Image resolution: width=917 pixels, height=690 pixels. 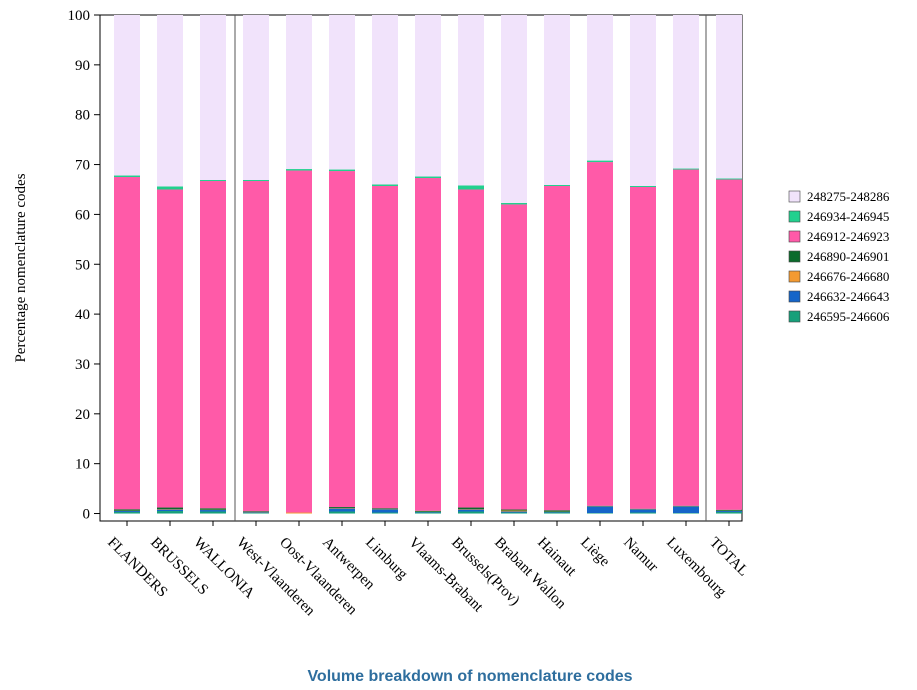 I want to click on y-tick-label: 70, so click(x=82, y=166).